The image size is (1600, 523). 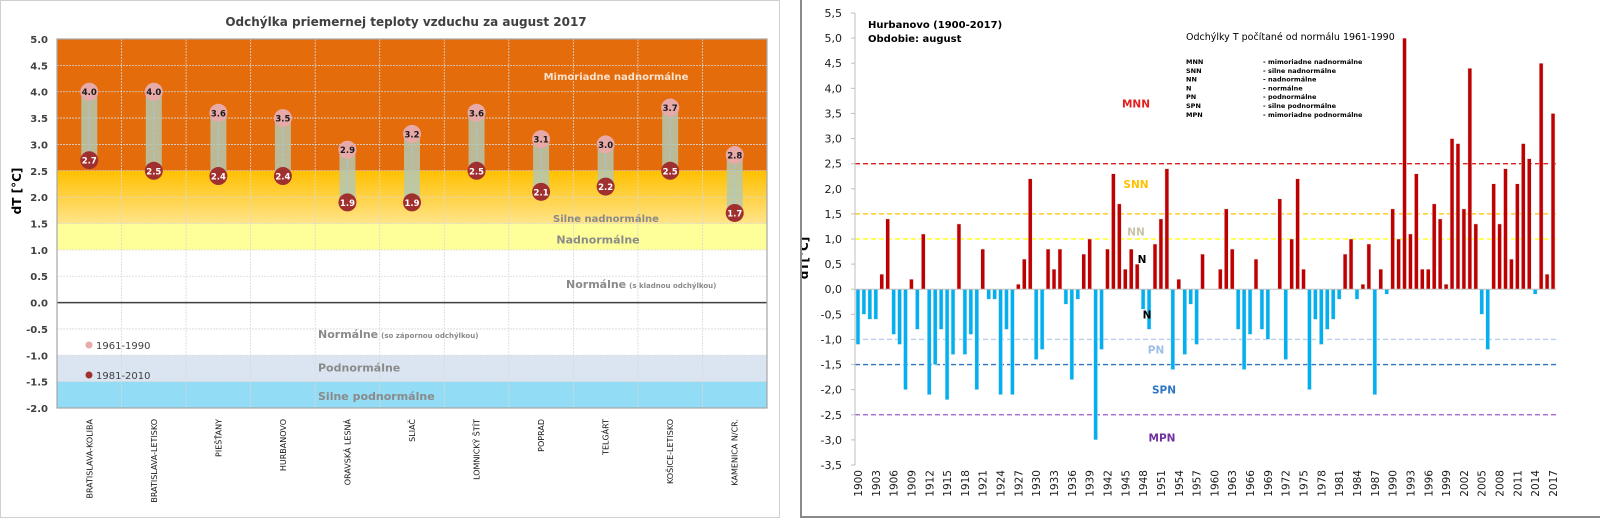 What do you see at coordinates (1002, 483) in the screenshot?
I see `x-tick-label: 1924` at bounding box center [1002, 483].